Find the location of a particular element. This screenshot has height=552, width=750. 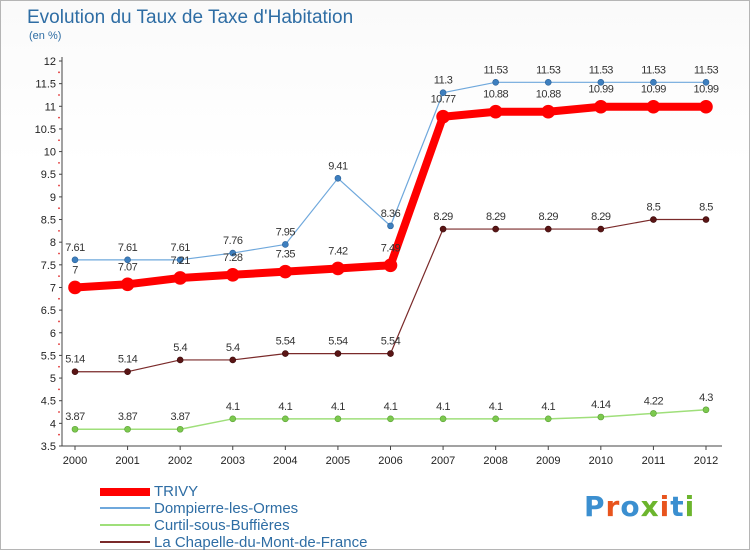

data-label: 5.4 is located at coordinates (180, 348).